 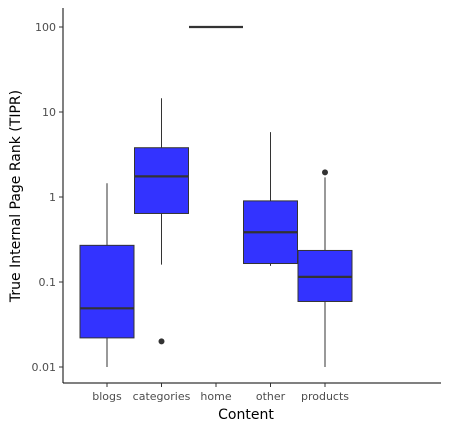 What do you see at coordinates (49, 112) in the screenshot?
I see `y-tick-label: 10` at bounding box center [49, 112].